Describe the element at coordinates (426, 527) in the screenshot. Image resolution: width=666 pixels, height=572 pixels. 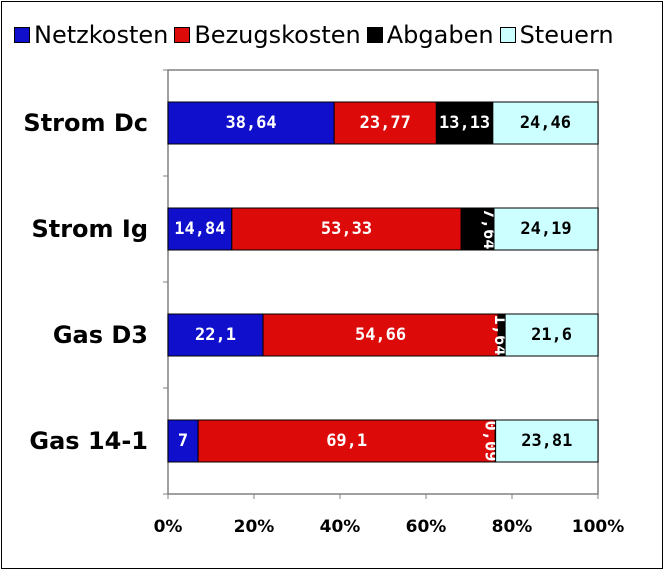
I see `x-tick-label: 60%` at that location.